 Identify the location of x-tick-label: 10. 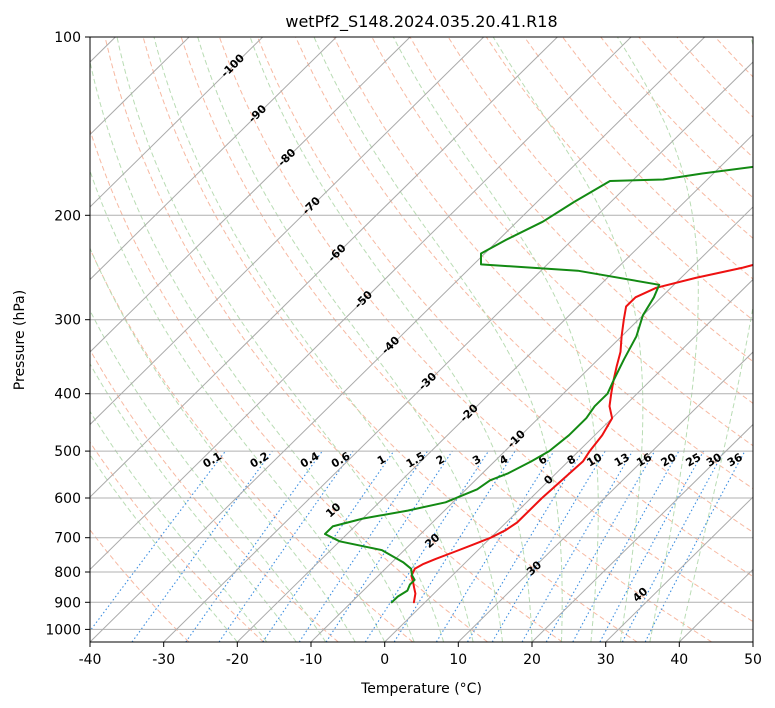
(458, 660).